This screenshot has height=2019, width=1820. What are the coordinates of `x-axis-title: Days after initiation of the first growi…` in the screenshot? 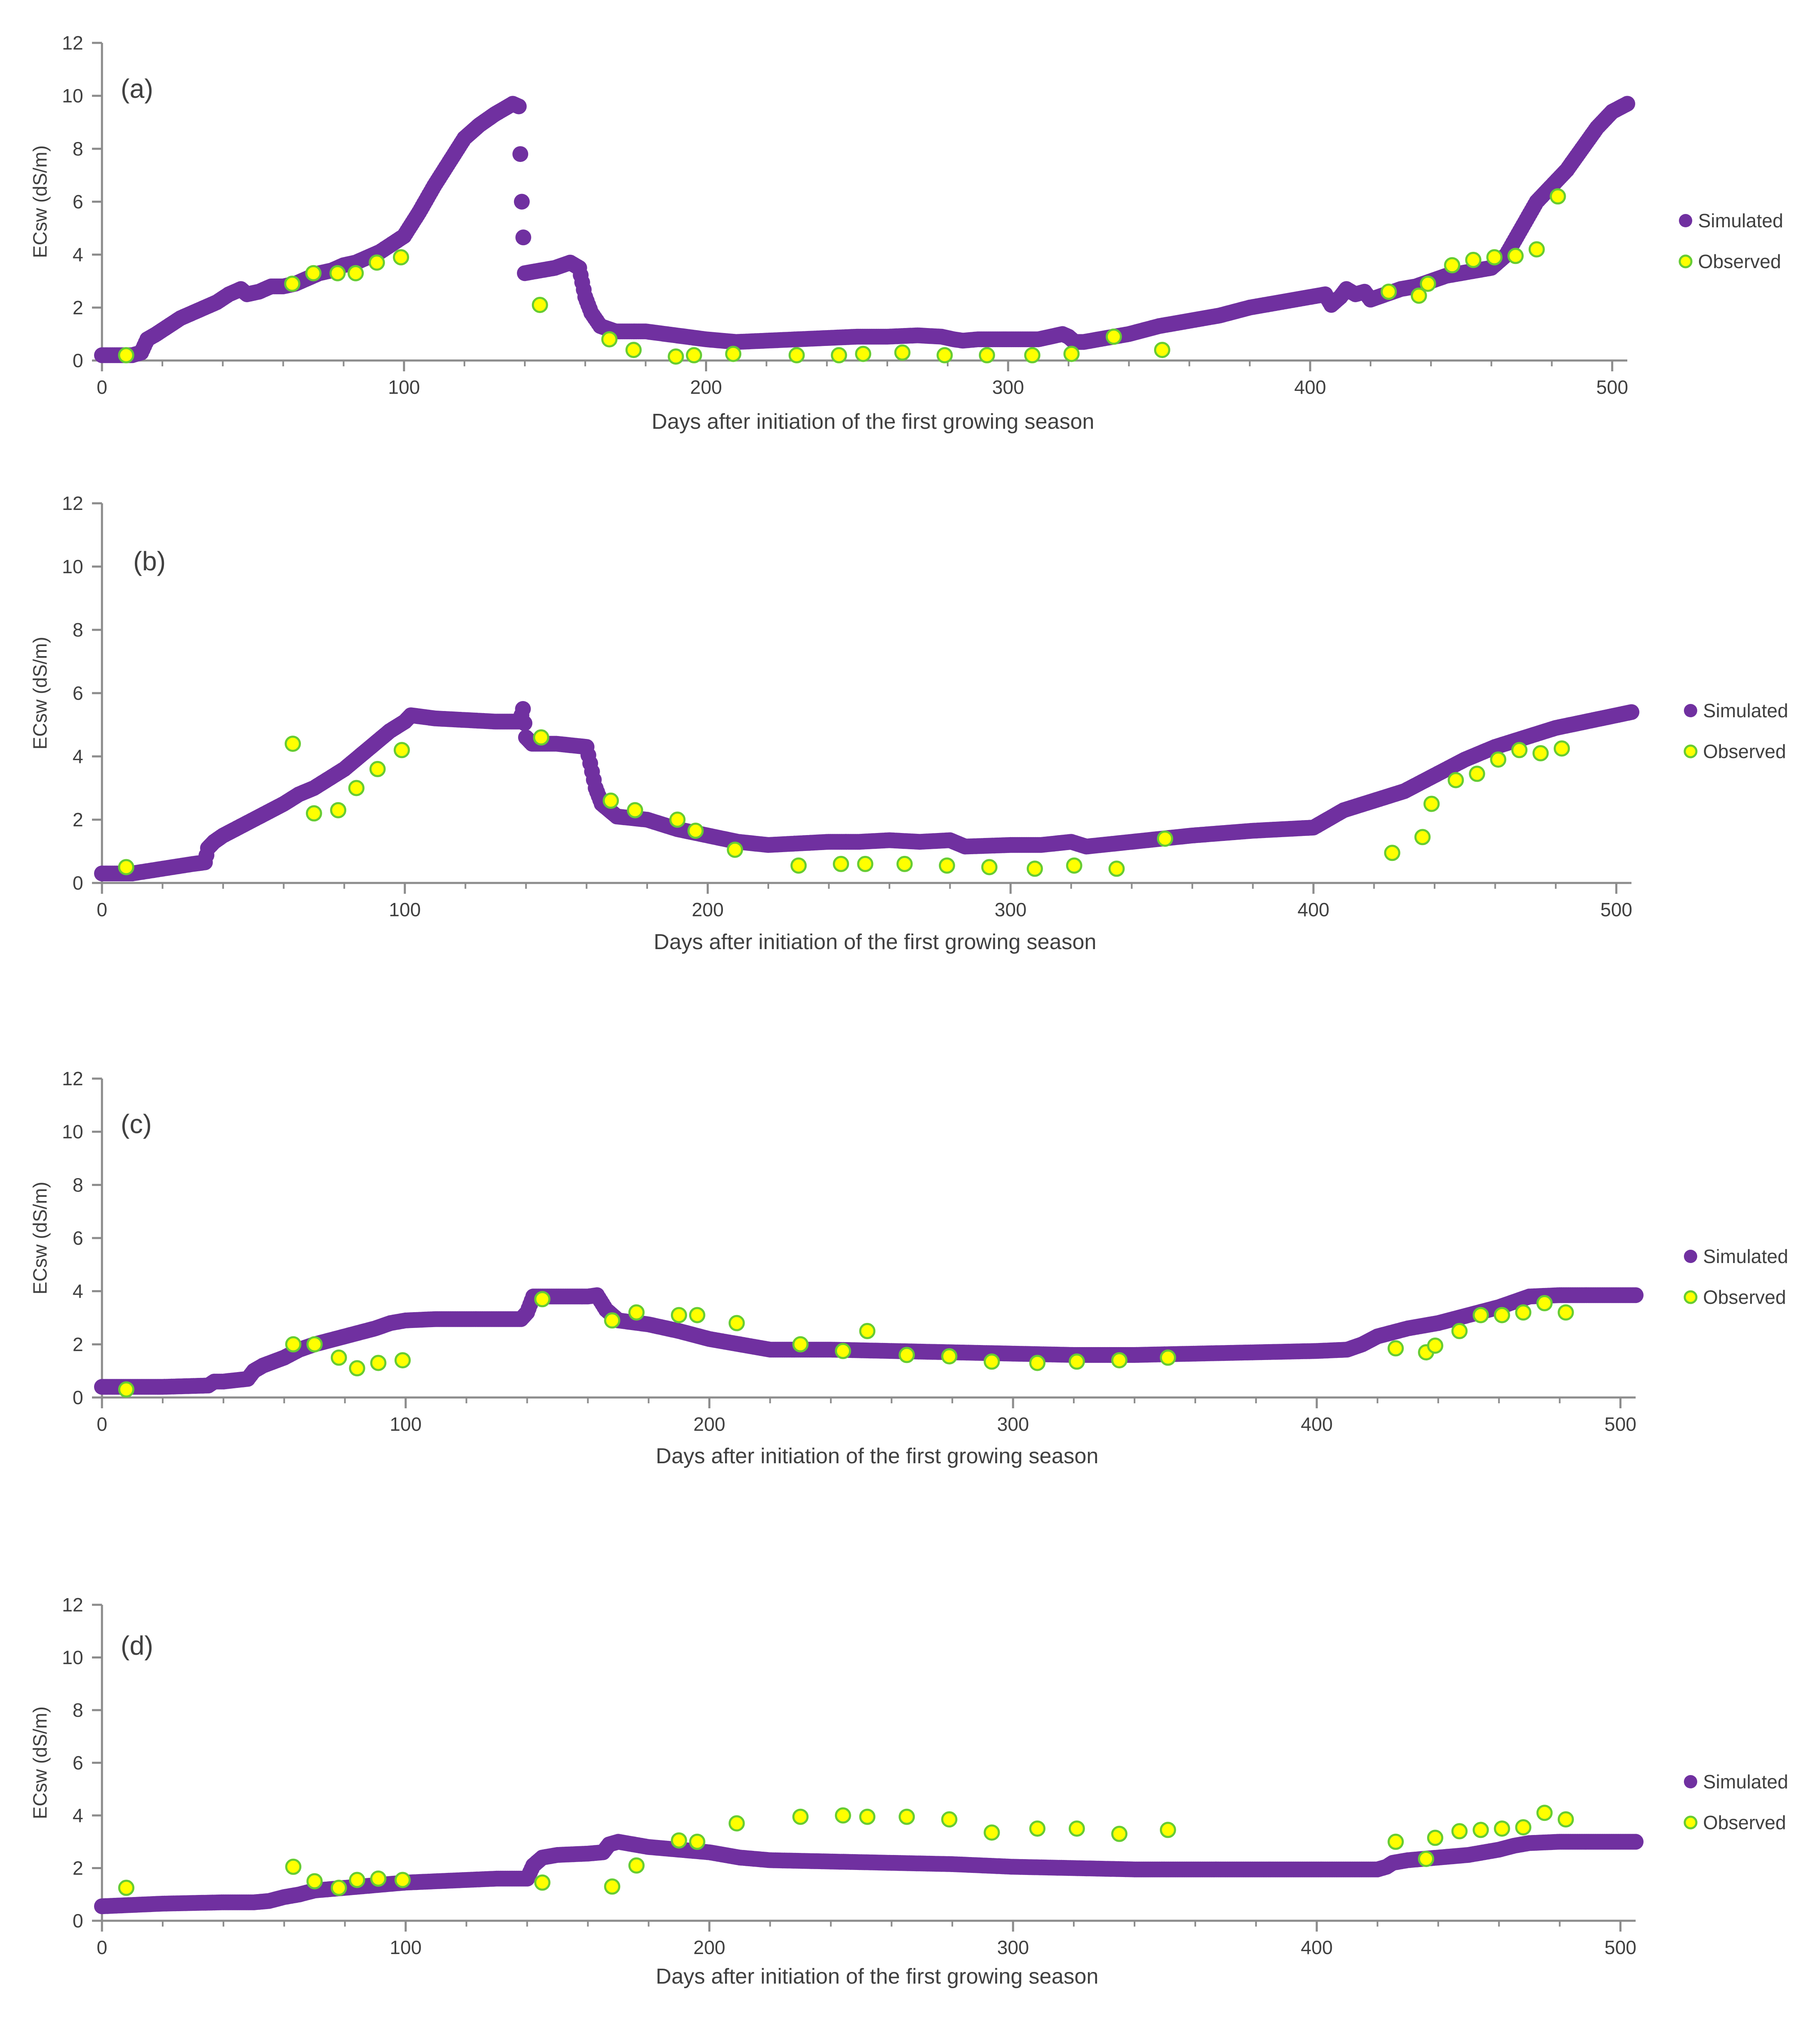 It's located at (877, 1456).